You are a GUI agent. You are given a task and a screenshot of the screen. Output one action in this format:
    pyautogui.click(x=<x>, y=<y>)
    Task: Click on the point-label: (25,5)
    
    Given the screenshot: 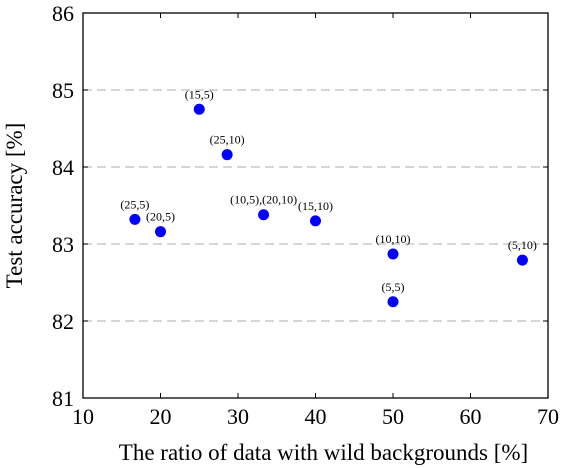 What is the action you would take?
    pyautogui.click(x=134, y=204)
    